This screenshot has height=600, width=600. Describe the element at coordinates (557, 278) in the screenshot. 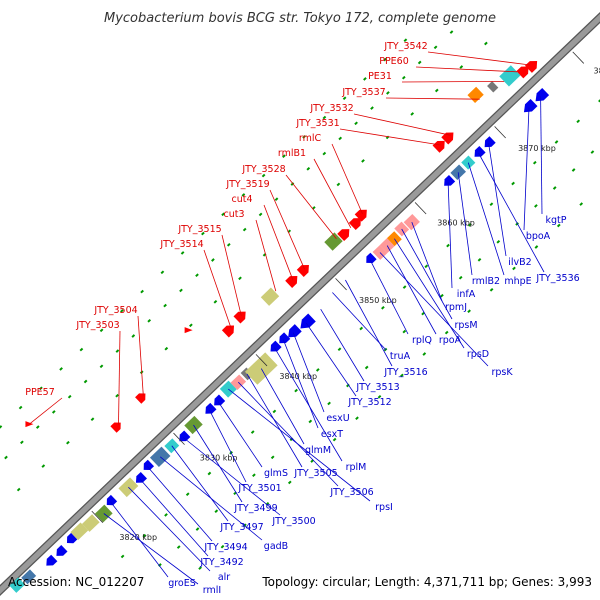

I see `gene-label-lower: JTY_3536` at that location.